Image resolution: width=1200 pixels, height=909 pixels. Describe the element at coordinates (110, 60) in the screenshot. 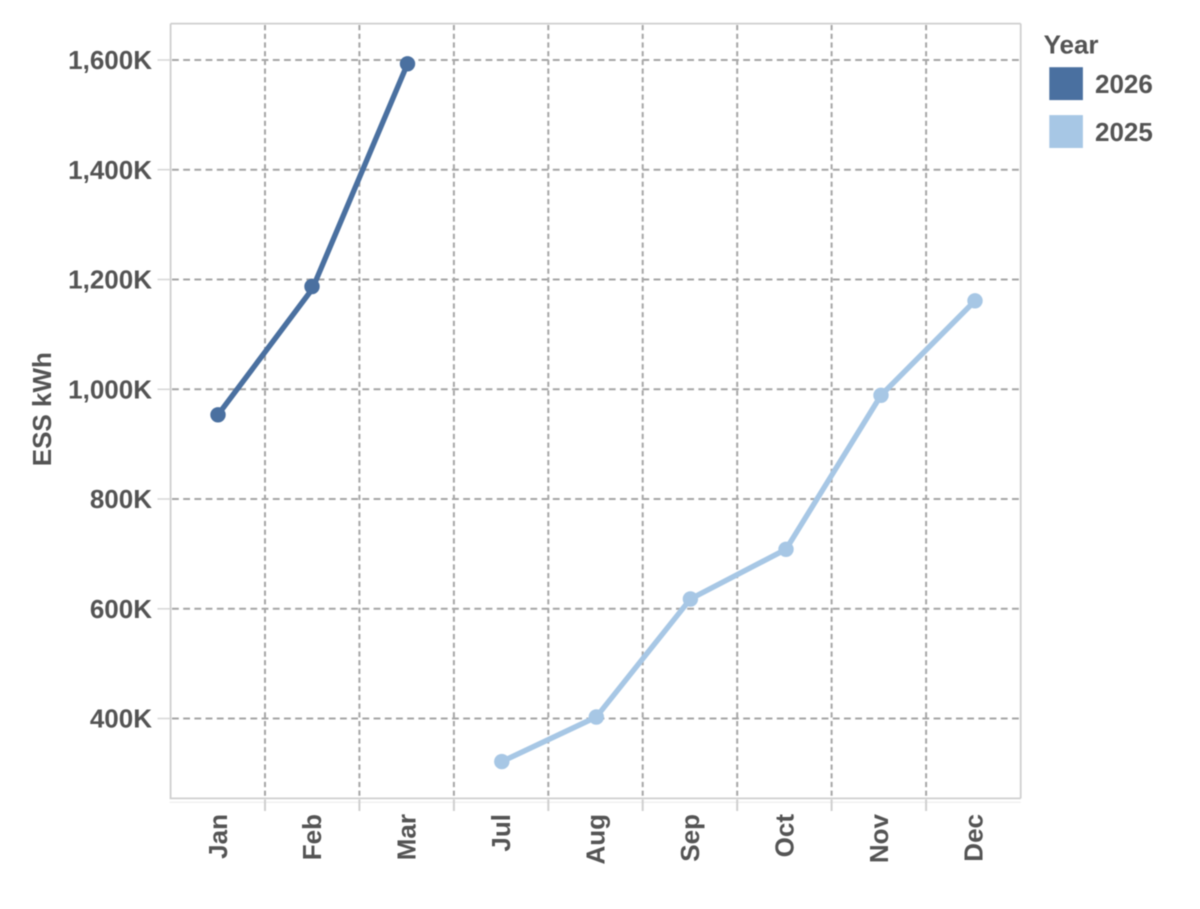

I see `svg-text: 1,600K` at that location.